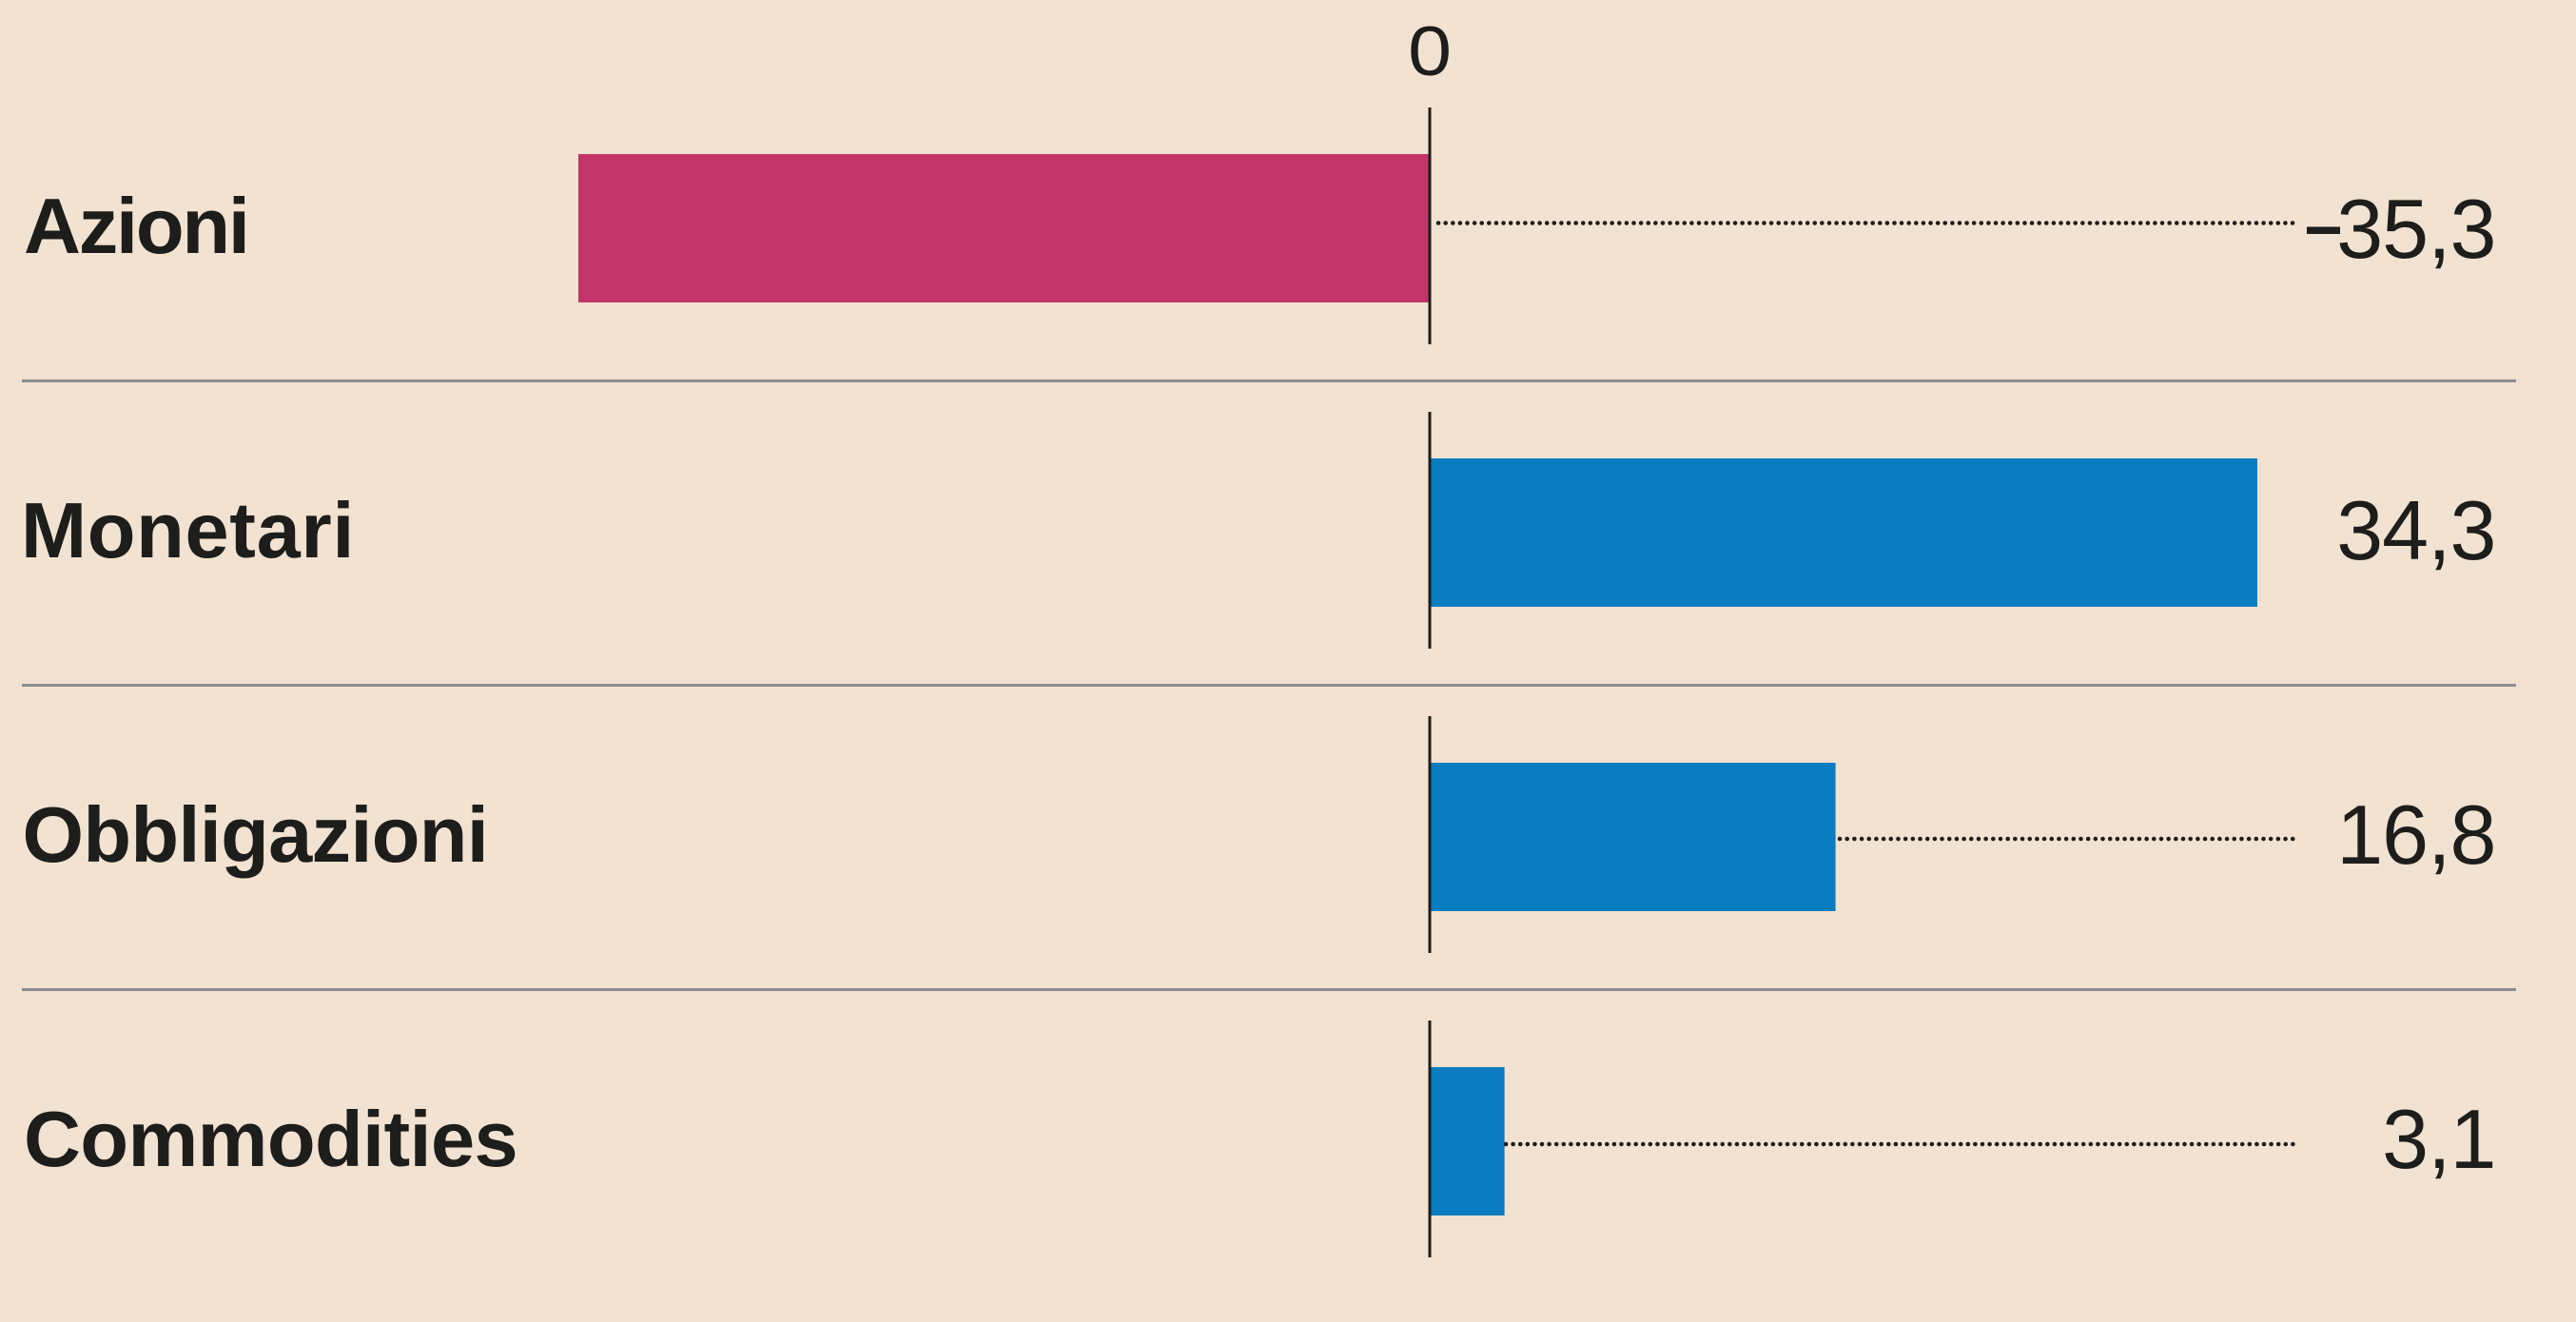  What do you see at coordinates (2416, 229) in the screenshot?
I see `svg-text: 35,3` at bounding box center [2416, 229].